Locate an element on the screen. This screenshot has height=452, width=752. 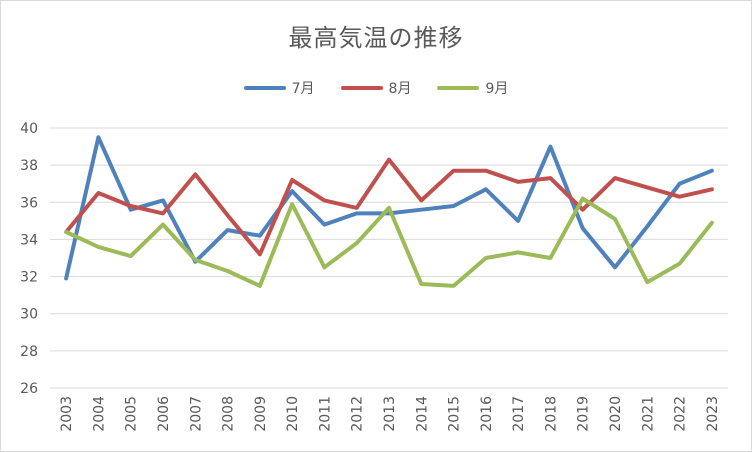
x-tick-label: 2012 is located at coordinates (358, 414).